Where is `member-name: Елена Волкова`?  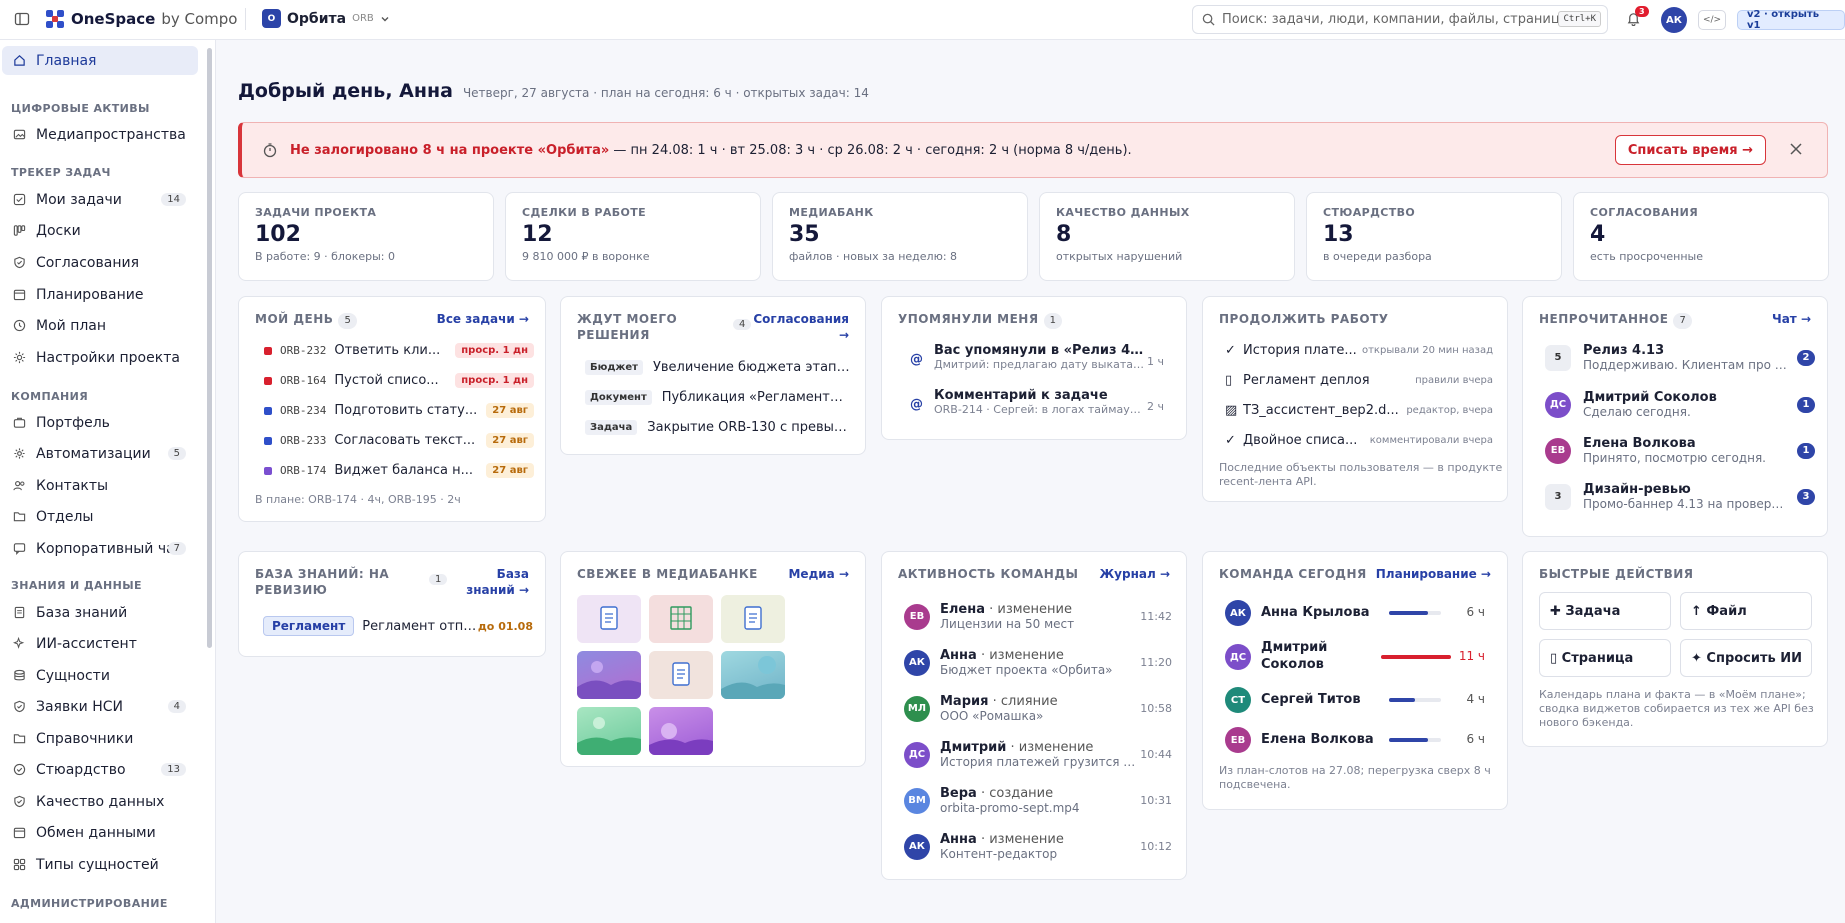 member-name: Елена Волкова is located at coordinates (1317, 739).